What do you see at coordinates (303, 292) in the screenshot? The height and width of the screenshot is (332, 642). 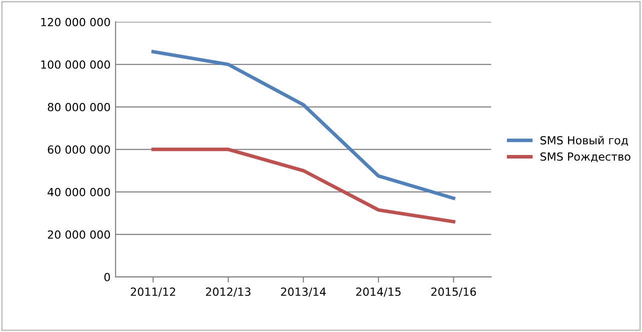 I see `x-tick-label: 2013/14` at bounding box center [303, 292].